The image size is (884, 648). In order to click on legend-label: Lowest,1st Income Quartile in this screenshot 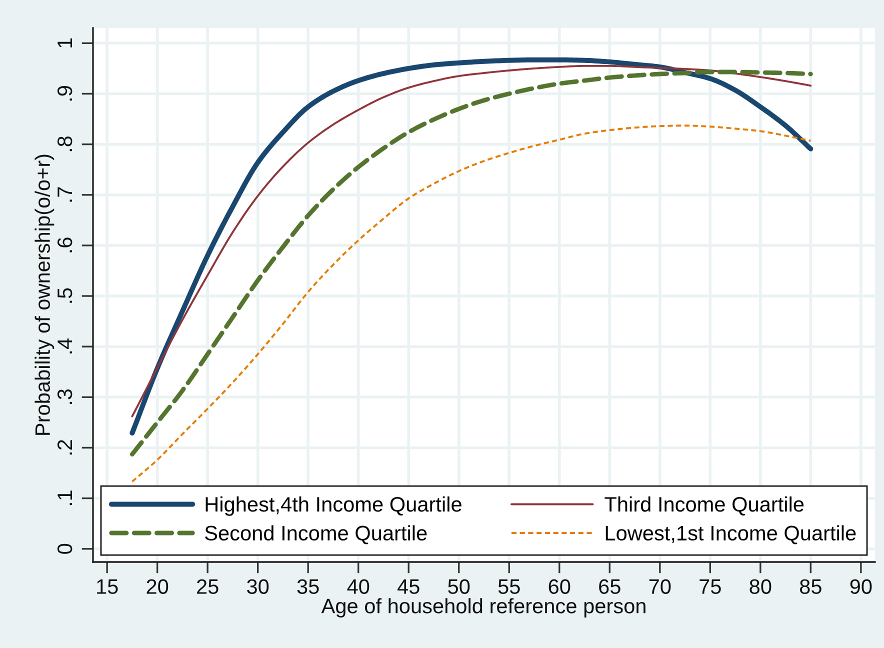, I will do `click(731, 534)`.